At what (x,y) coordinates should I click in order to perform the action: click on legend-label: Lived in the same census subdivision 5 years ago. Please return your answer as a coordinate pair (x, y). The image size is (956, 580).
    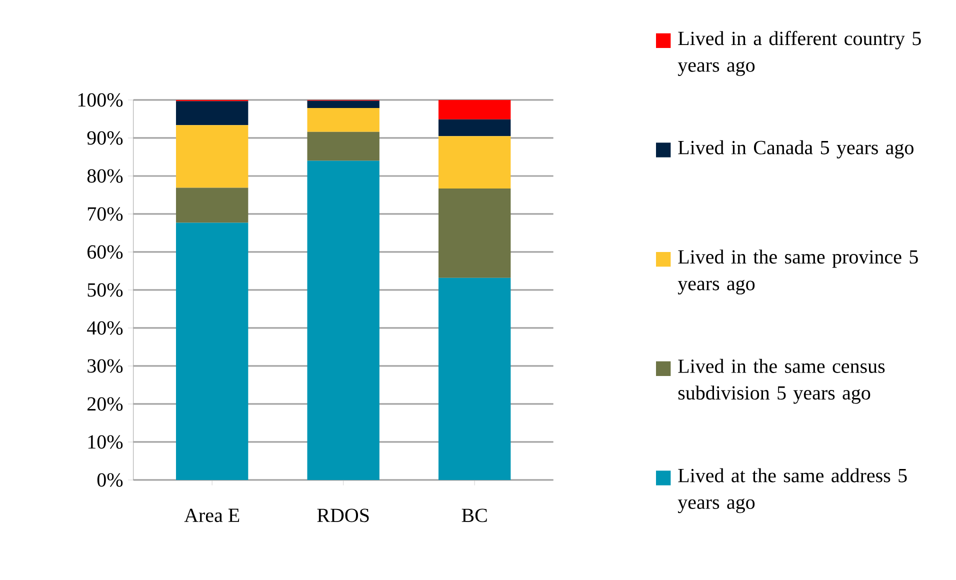
    Looking at the image, I should click on (781, 381).